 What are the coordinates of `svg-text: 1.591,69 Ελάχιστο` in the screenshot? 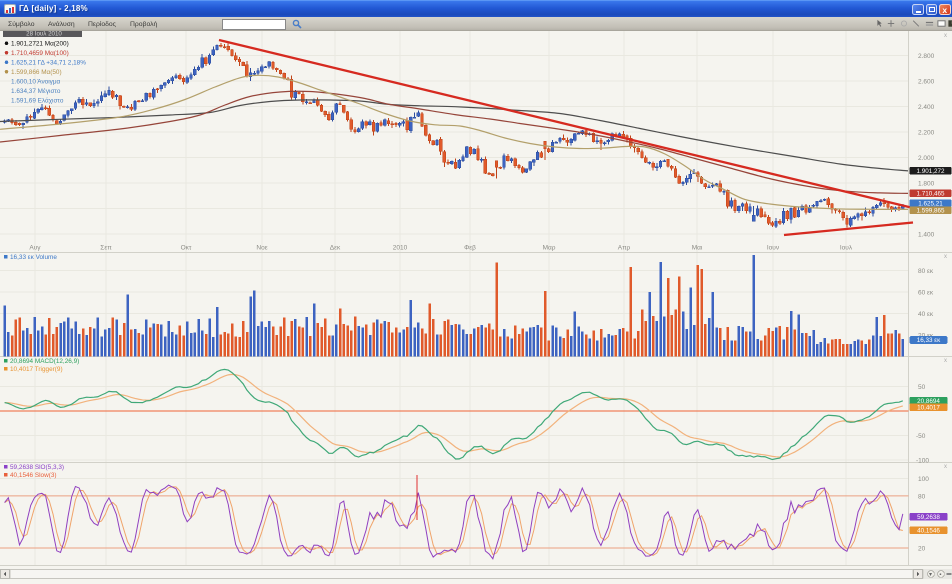 It's located at (37, 101).